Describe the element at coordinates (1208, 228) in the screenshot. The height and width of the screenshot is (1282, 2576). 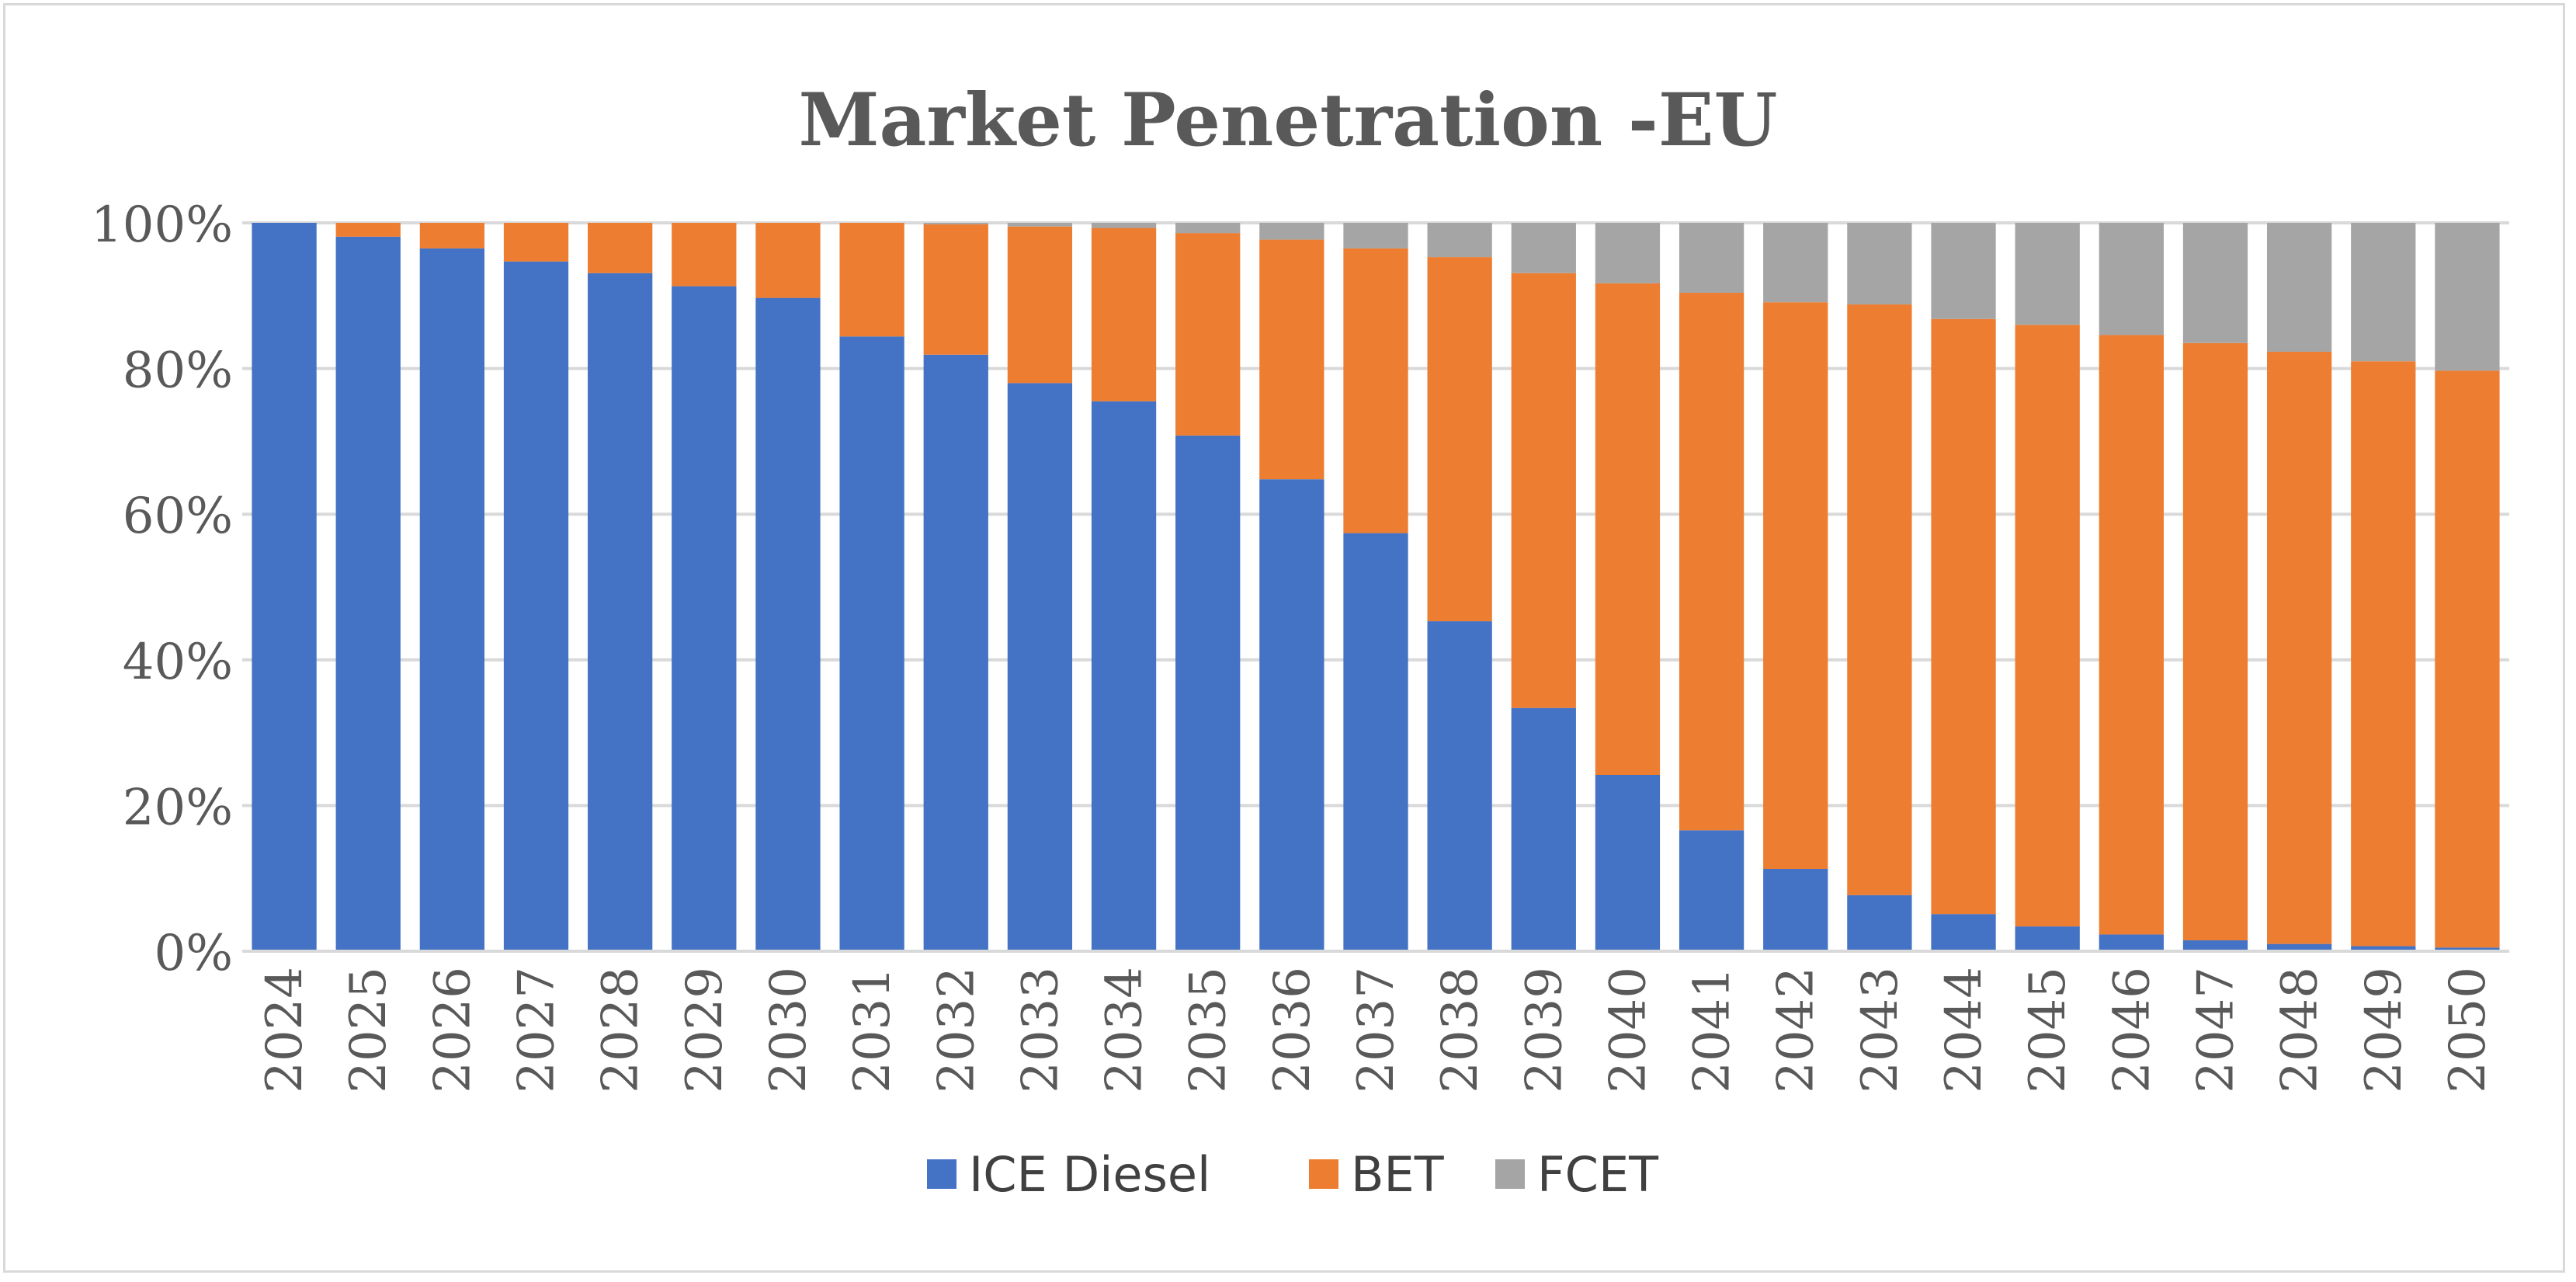
I see `bar-fcet-2035` at that location.